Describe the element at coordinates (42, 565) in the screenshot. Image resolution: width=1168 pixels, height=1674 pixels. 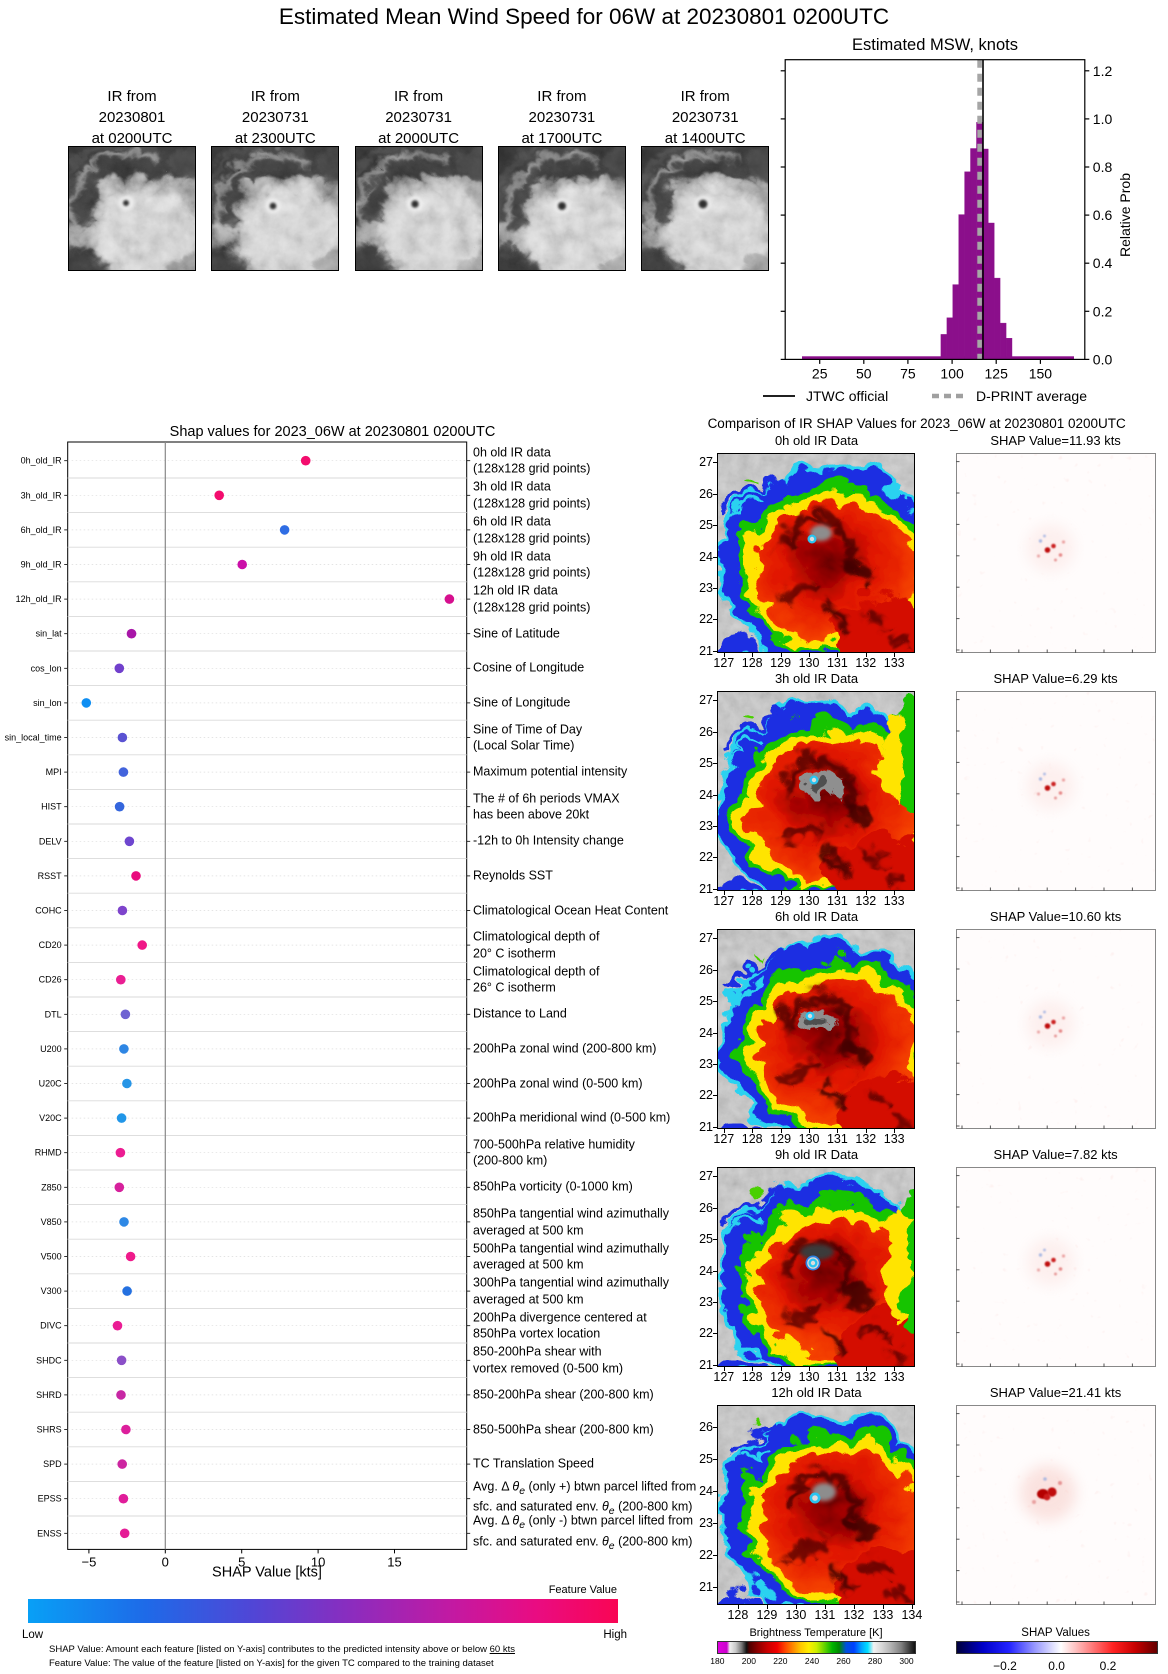
I see `svg-text: 9h_old_IR` at that location.